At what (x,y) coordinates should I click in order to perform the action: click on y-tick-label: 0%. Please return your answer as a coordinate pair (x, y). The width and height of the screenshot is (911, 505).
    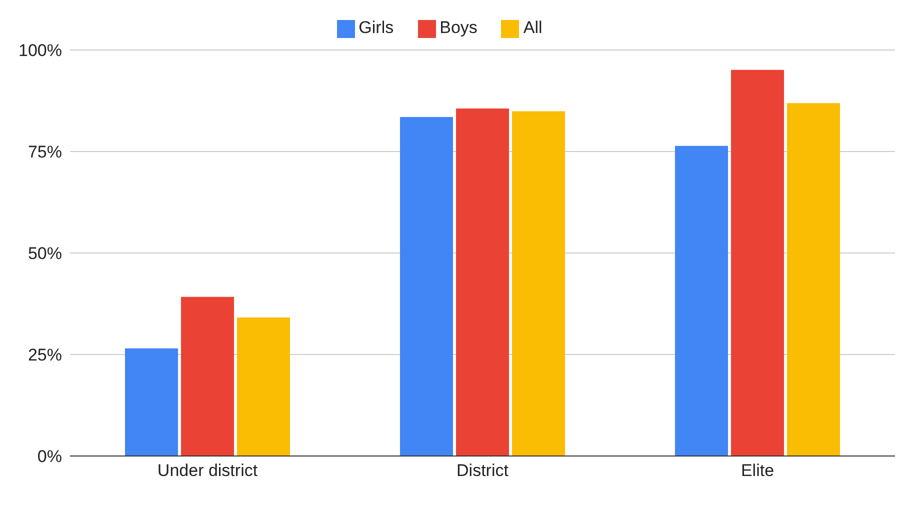
    Looking at the image, I should click on (49, 456).